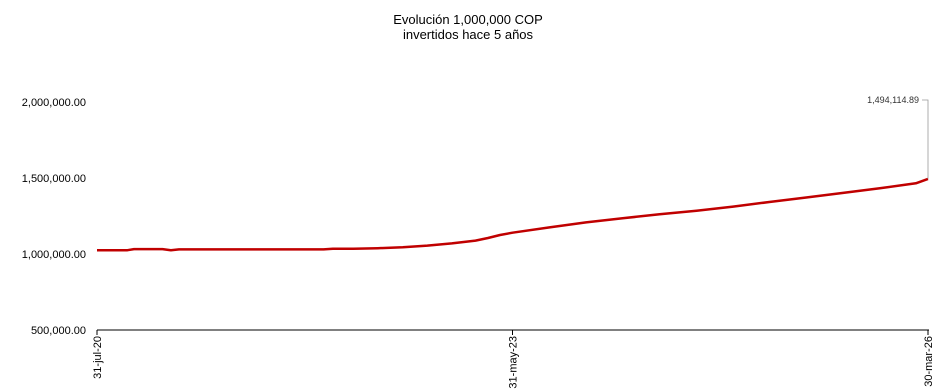 The height and width of the screenshot is (390, 936). Describe the element at coordinates (468, 19) in the screenshot. I see `chart-title: Evolución 1,000,000 COP` at that location.